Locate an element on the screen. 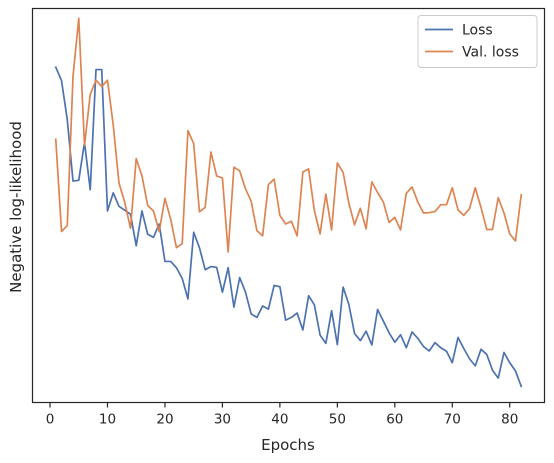 The image size is (554, 463). x-tick-label: 70 is located at coordinates (452, 420).